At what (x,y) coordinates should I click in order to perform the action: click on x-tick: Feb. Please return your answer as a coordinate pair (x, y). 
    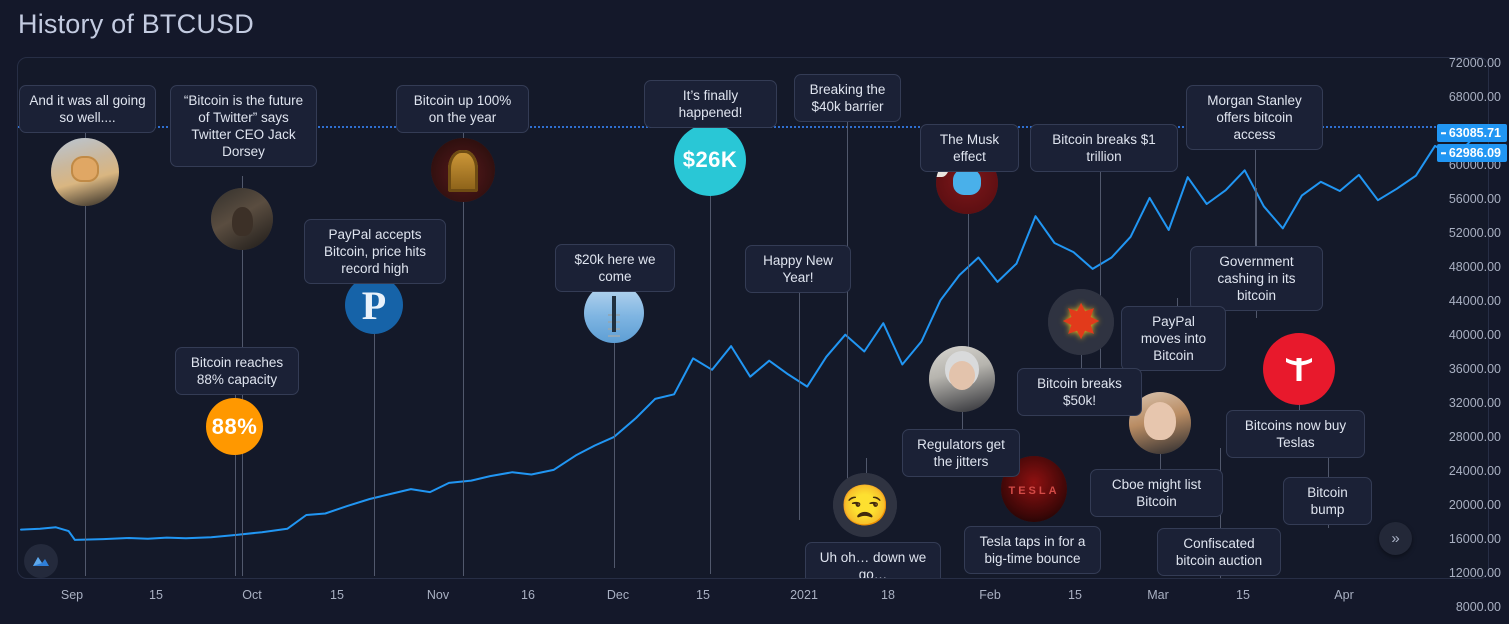
    Looking at the image, I should click on (990, 595).